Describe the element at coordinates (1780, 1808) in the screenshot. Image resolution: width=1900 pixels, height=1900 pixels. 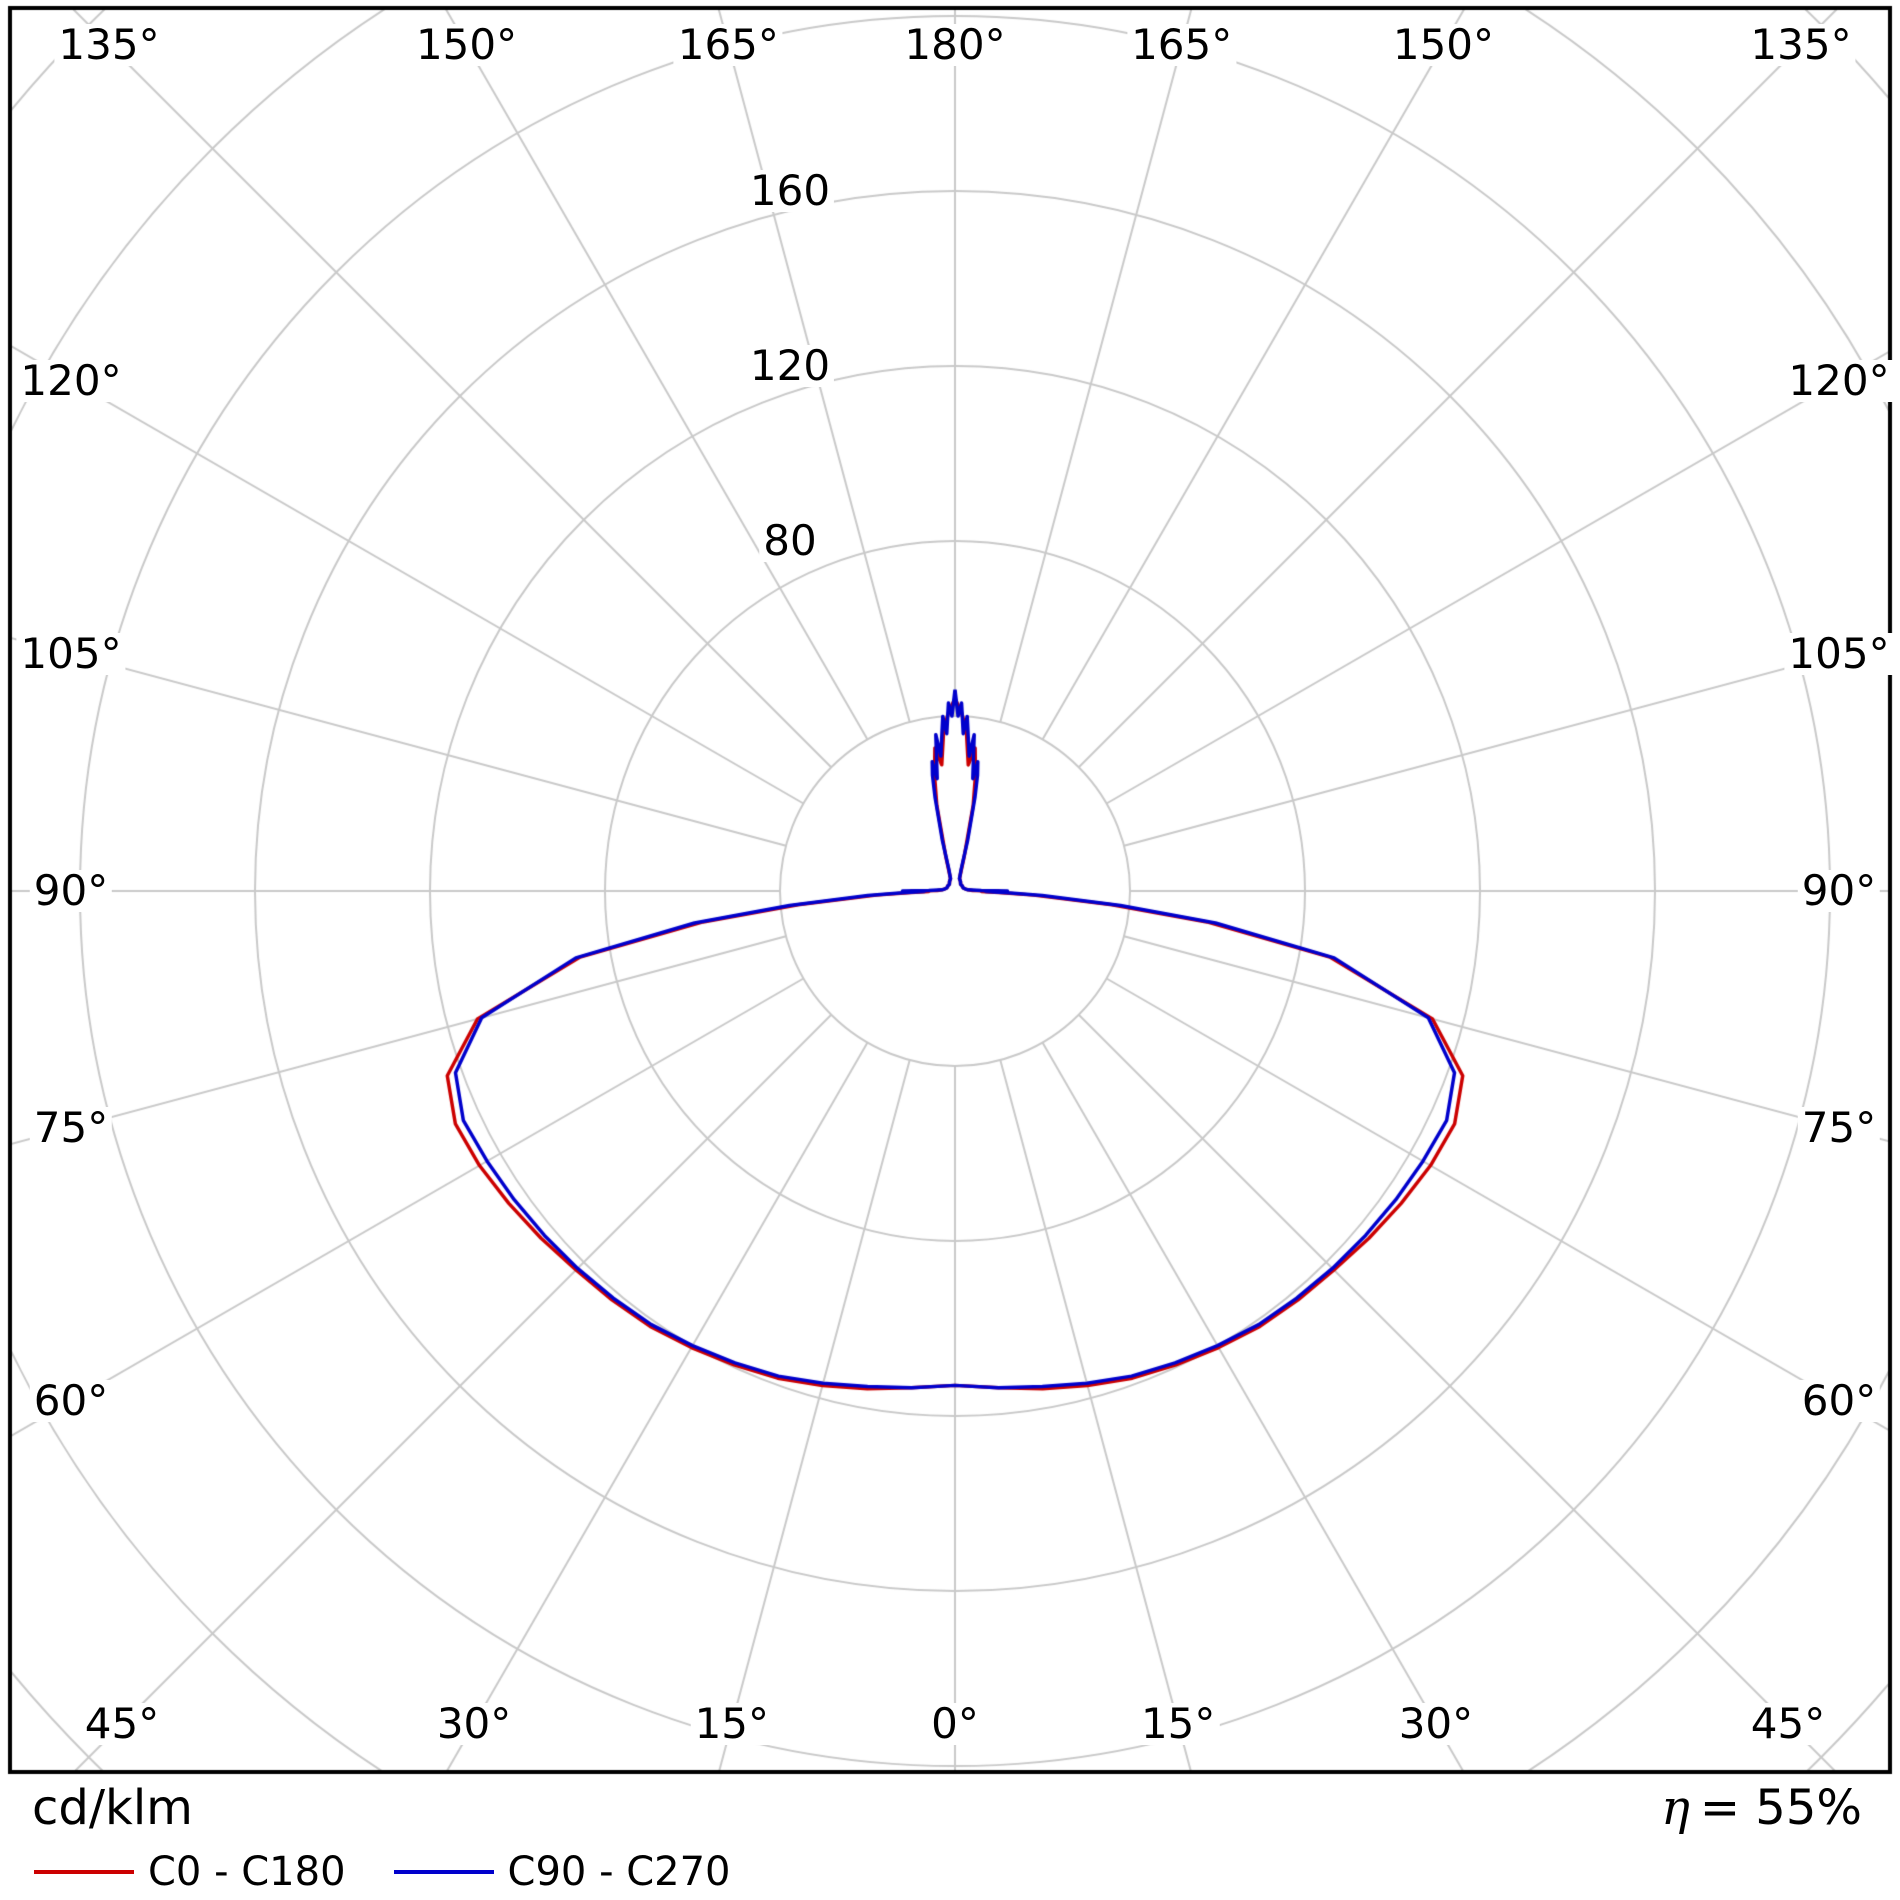
I see `eta-value: = 55%` at that location.